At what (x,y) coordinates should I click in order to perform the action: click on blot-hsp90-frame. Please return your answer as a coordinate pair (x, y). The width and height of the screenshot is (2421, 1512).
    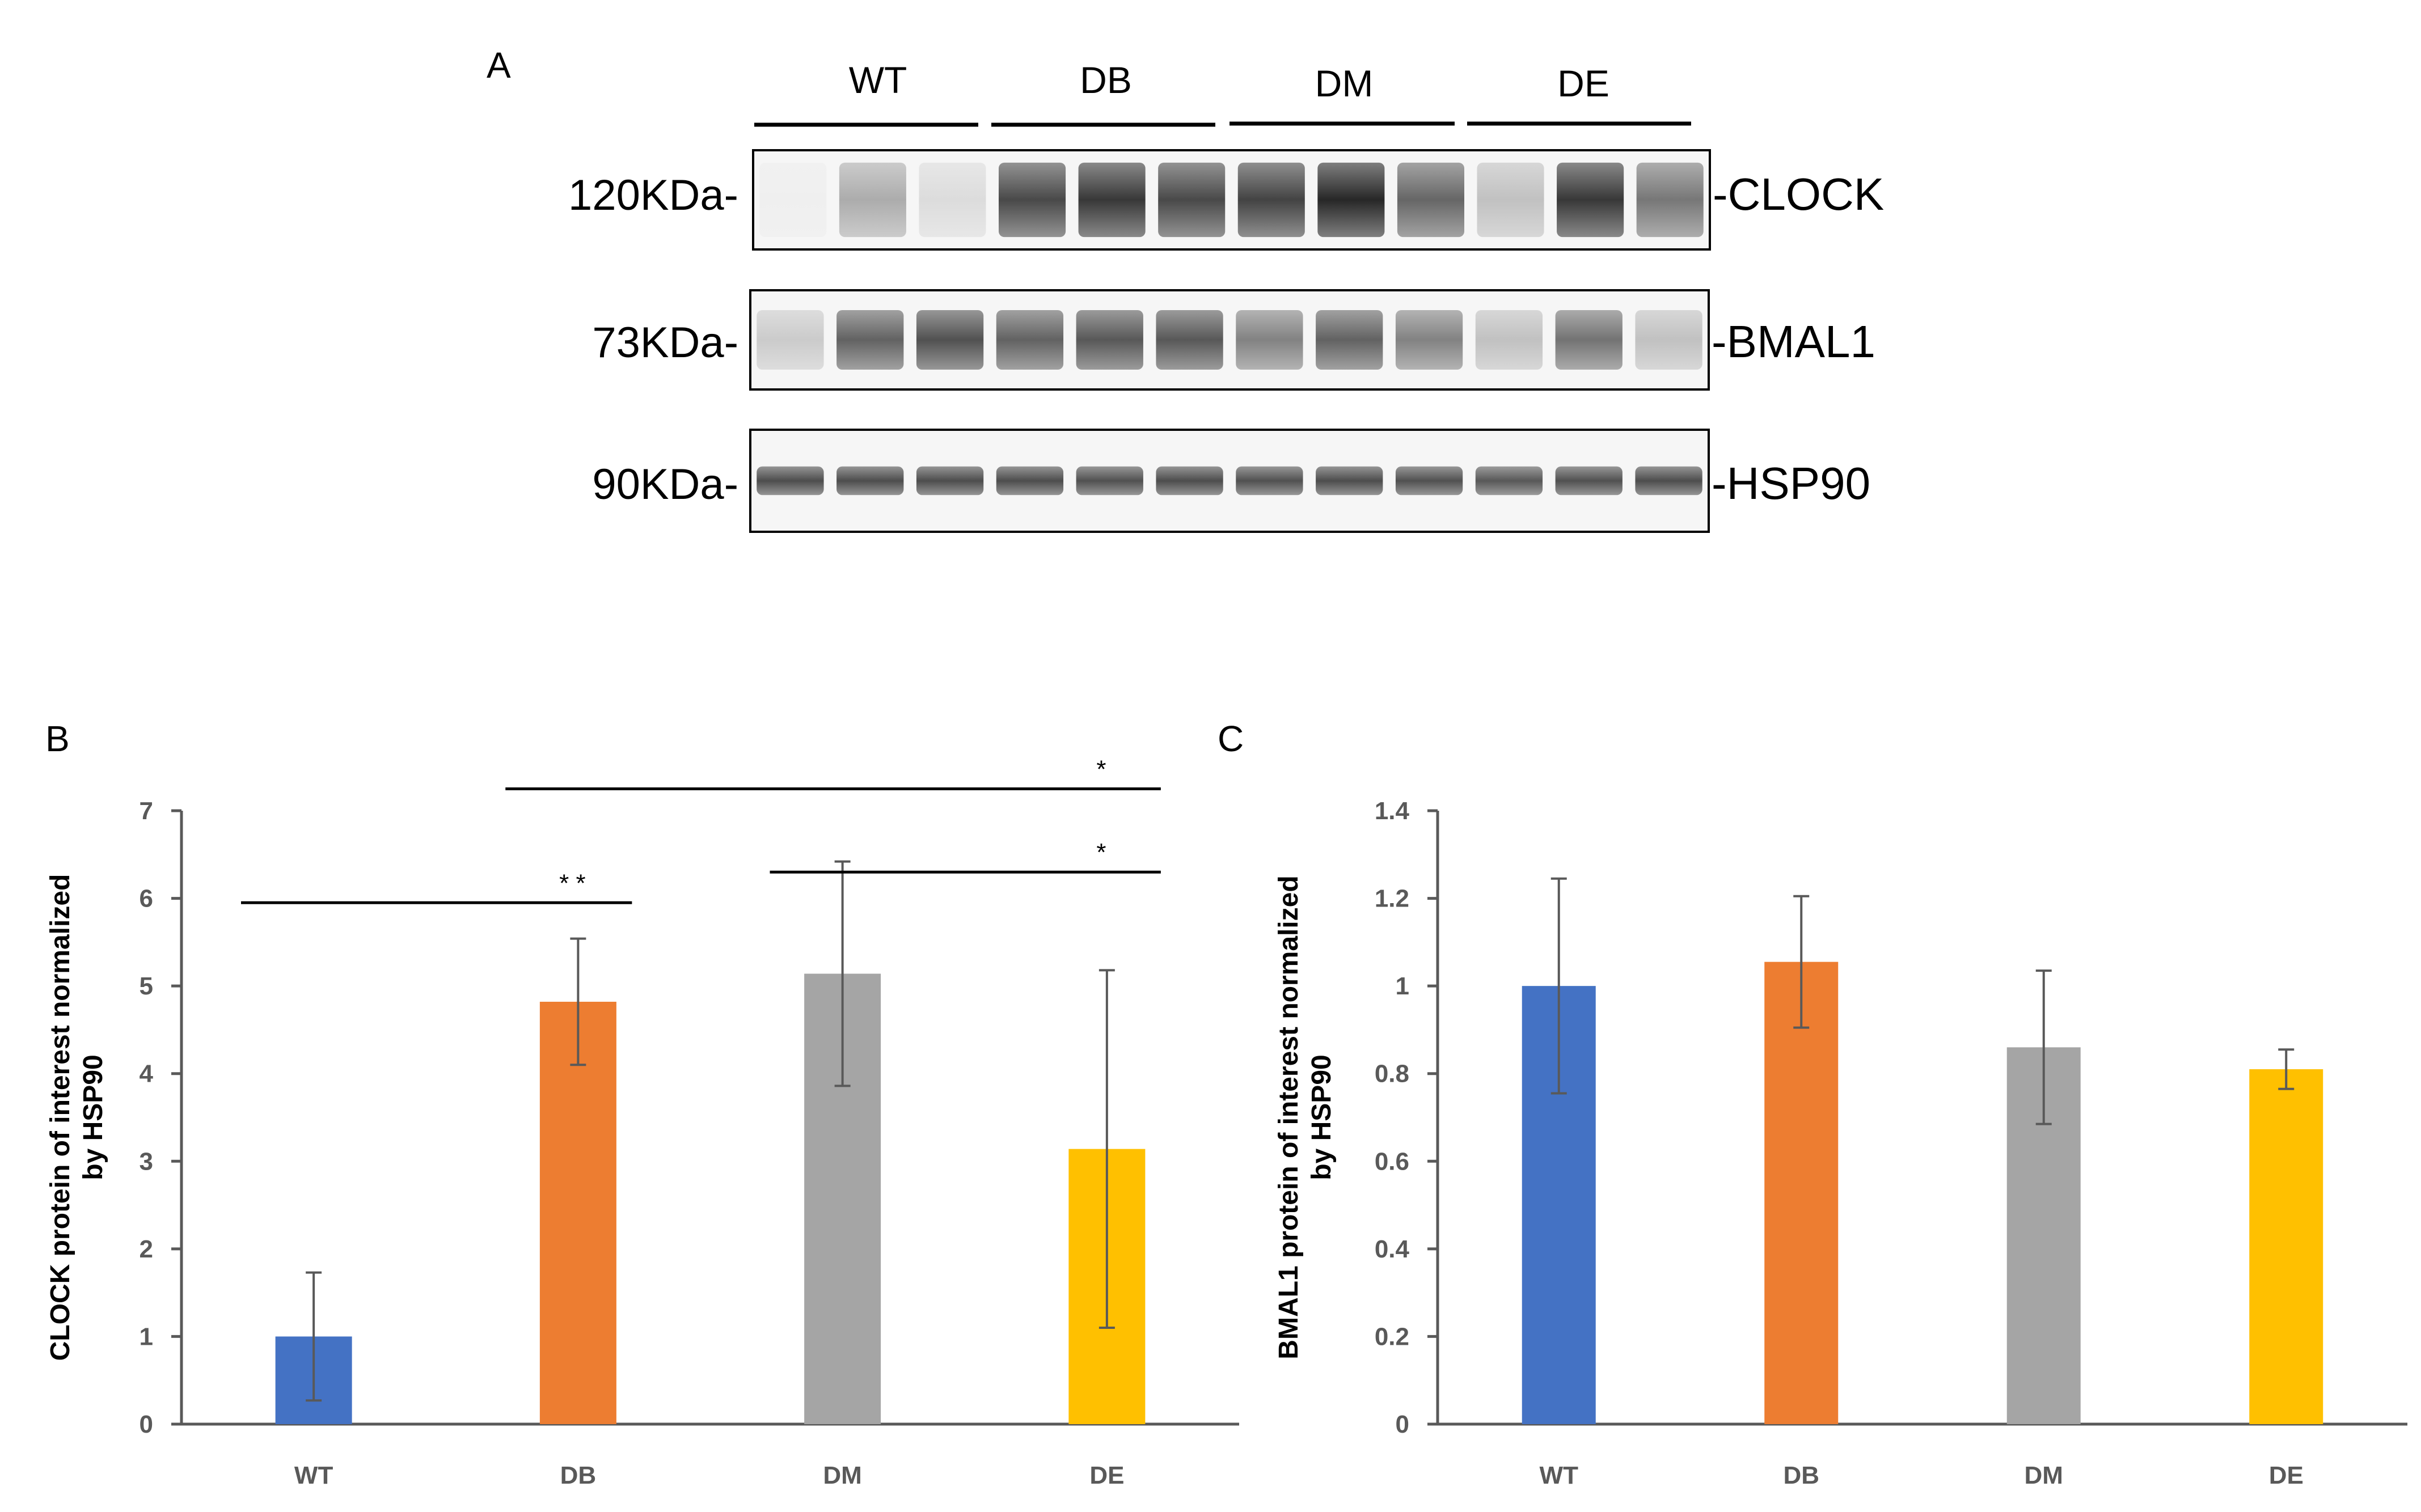
    Looking at the image, I should click on (1229, 481).